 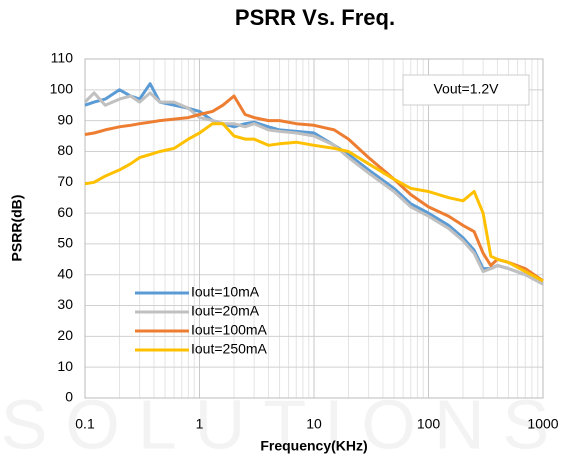 I want to click on legend-label: Iout=100mA, so click(x=229, y=330).